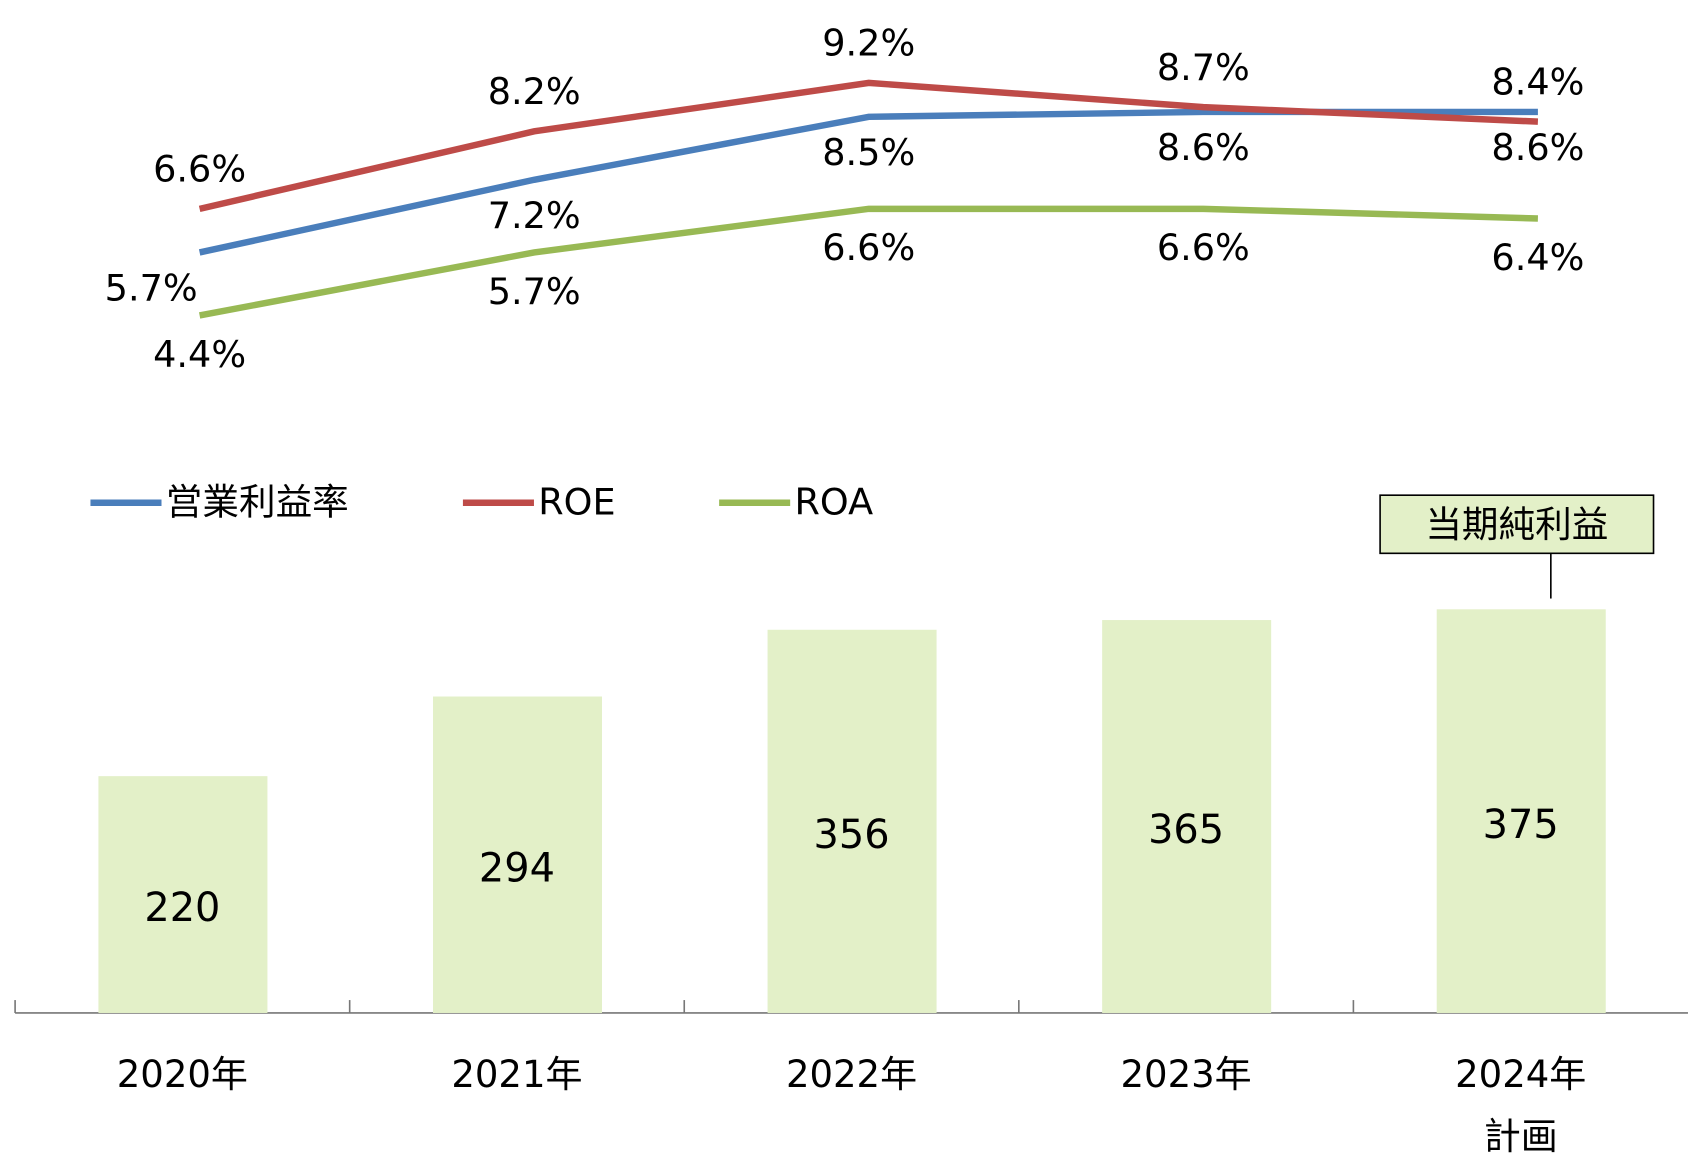 The height and width of the screenshot is (1168, 1688). I want to click on x-tick-label: 2023年, so click(1186, 1075).